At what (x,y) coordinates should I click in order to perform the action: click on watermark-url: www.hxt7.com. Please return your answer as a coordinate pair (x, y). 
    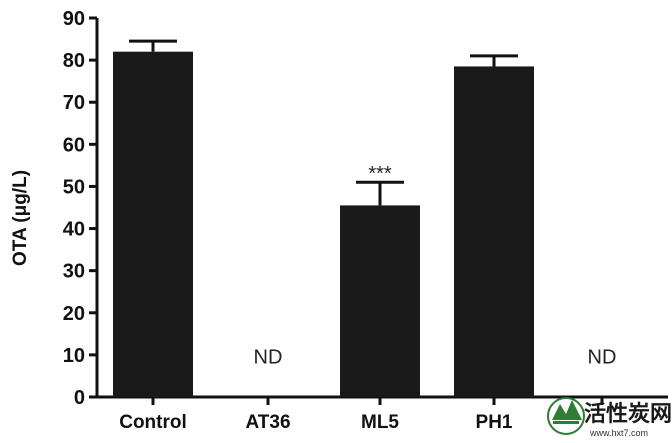
    Looking at the image, I should click on (618, 433).